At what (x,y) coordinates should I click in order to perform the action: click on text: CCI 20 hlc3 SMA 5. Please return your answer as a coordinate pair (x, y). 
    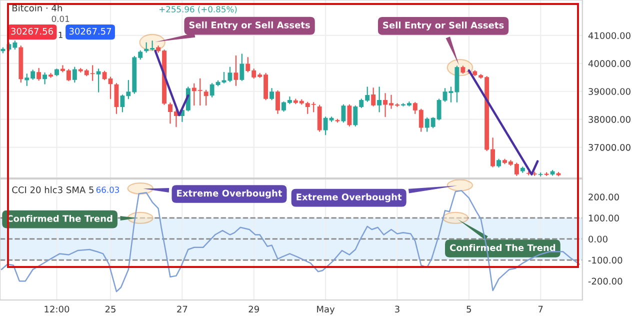
    Looking at the image, I should click on (53, 190).